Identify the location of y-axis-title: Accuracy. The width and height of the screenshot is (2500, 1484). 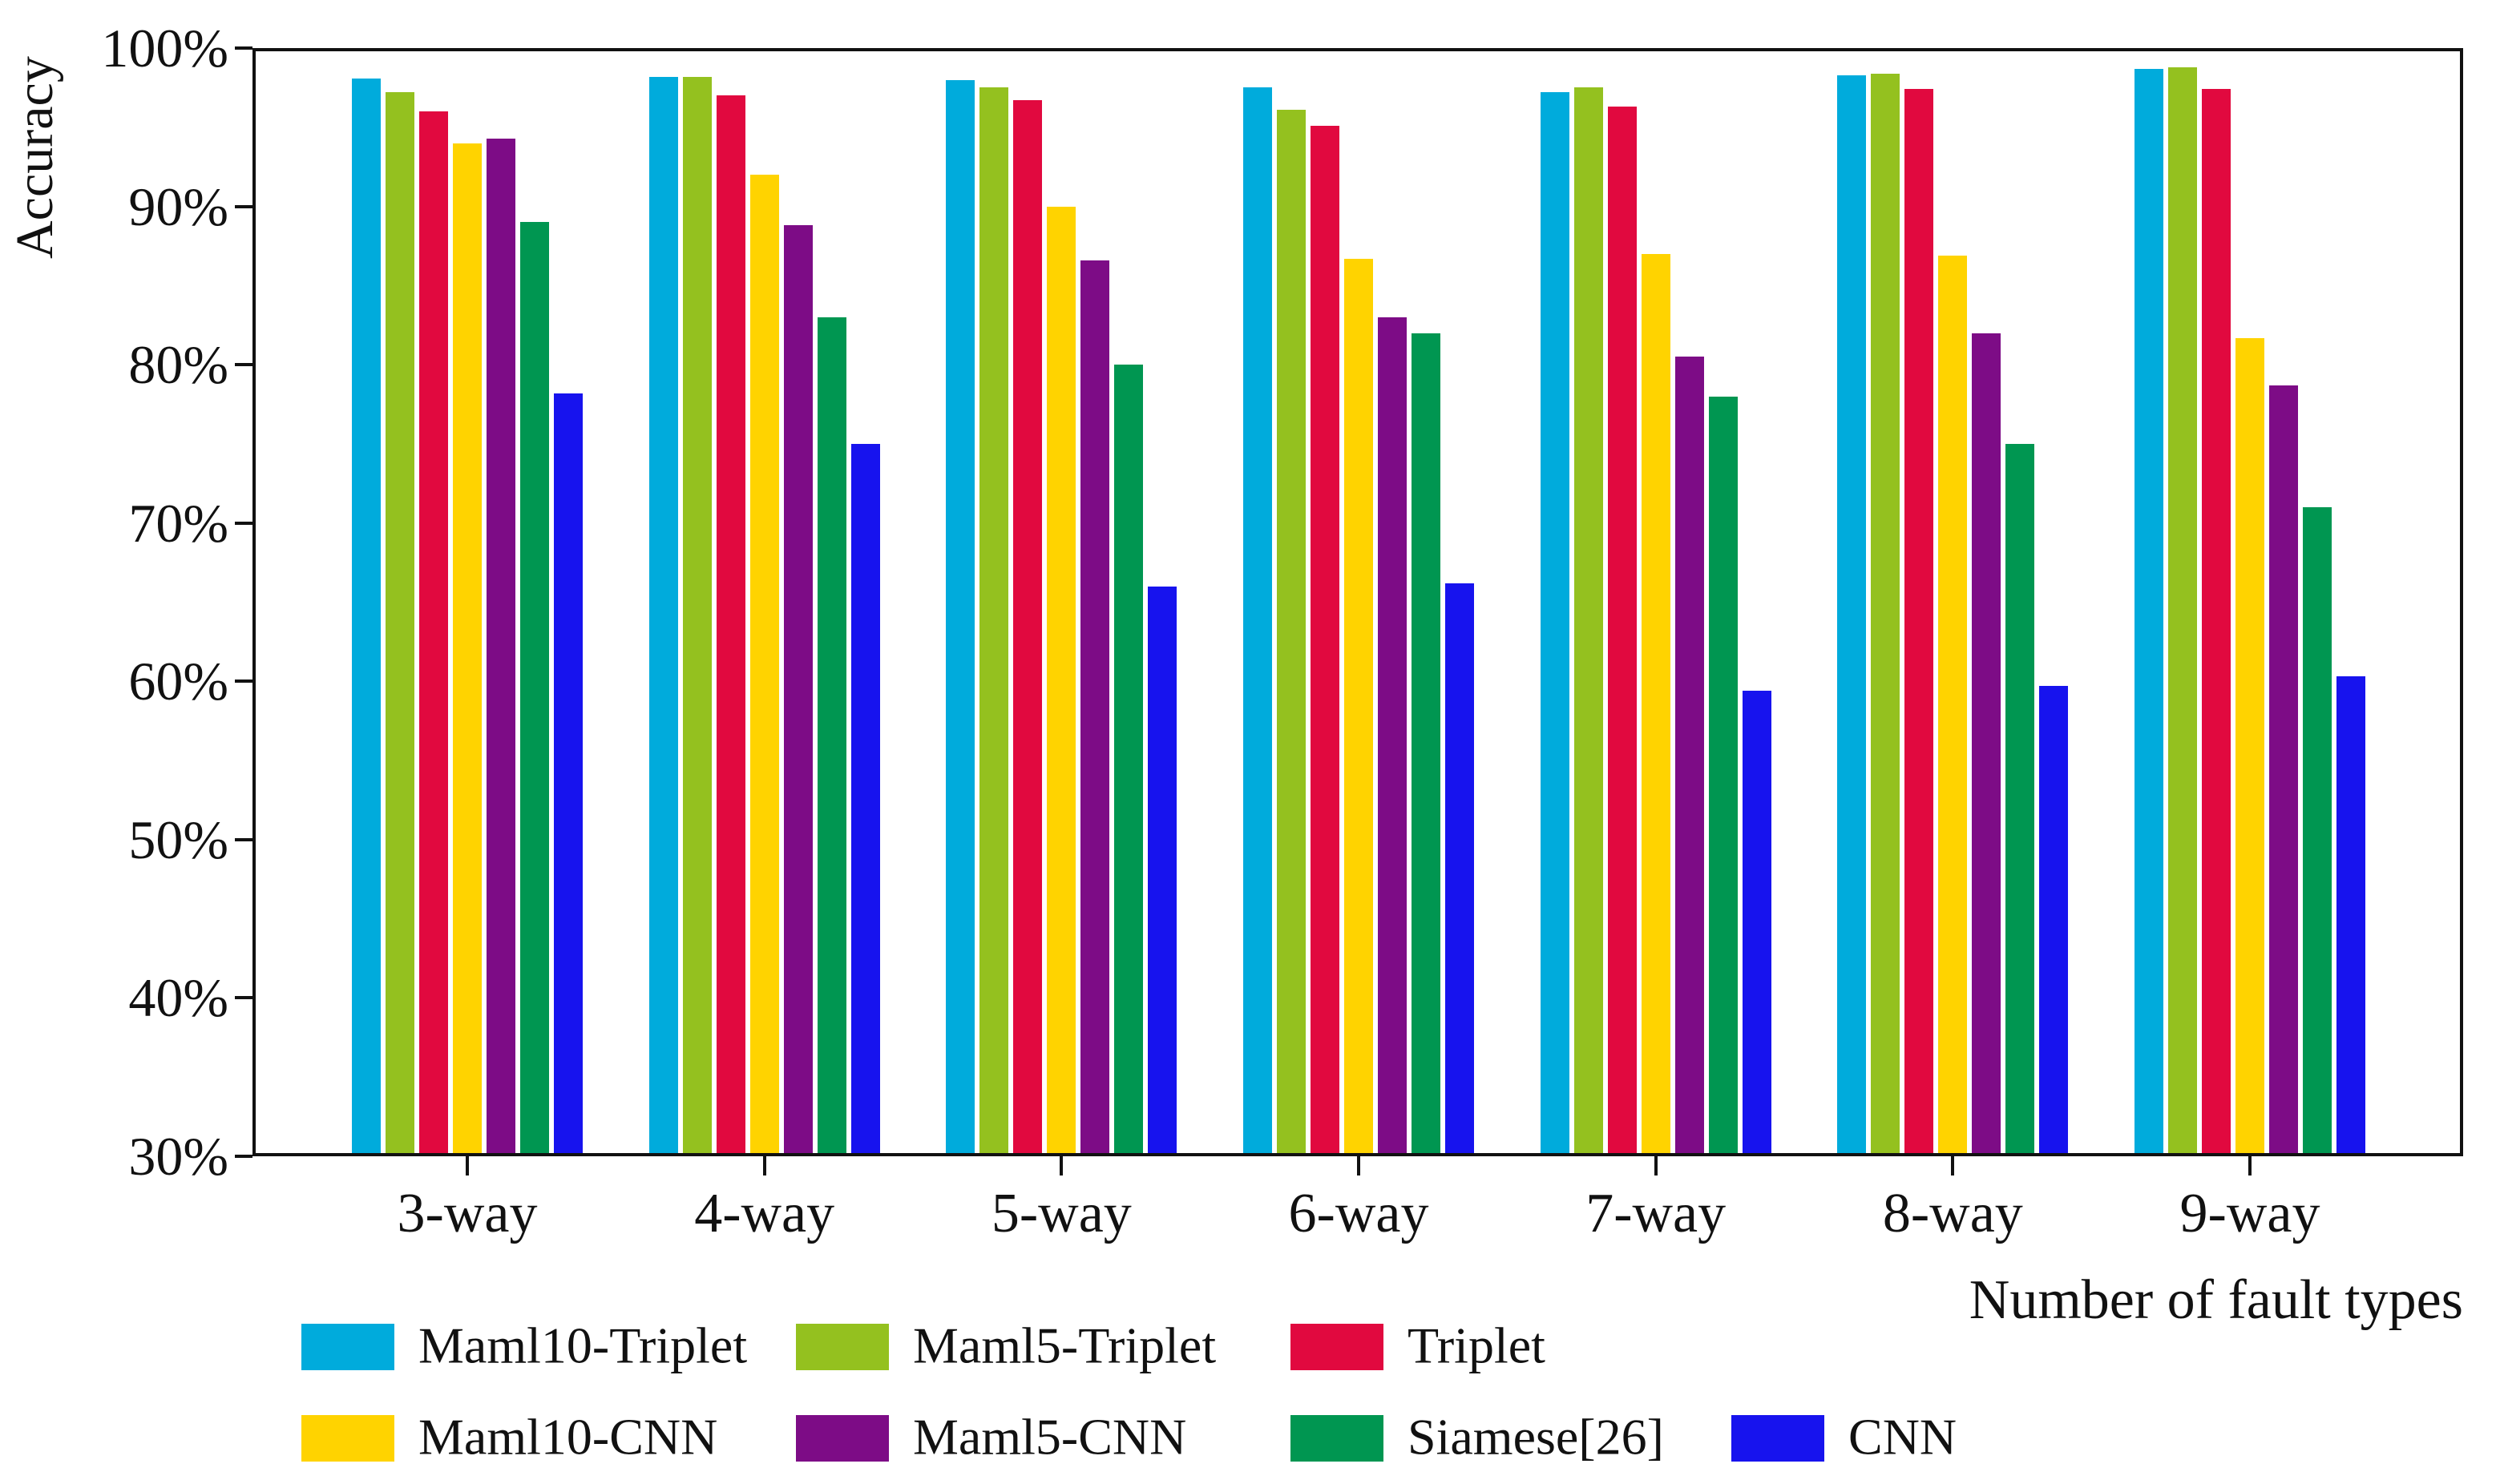
(35, 158).